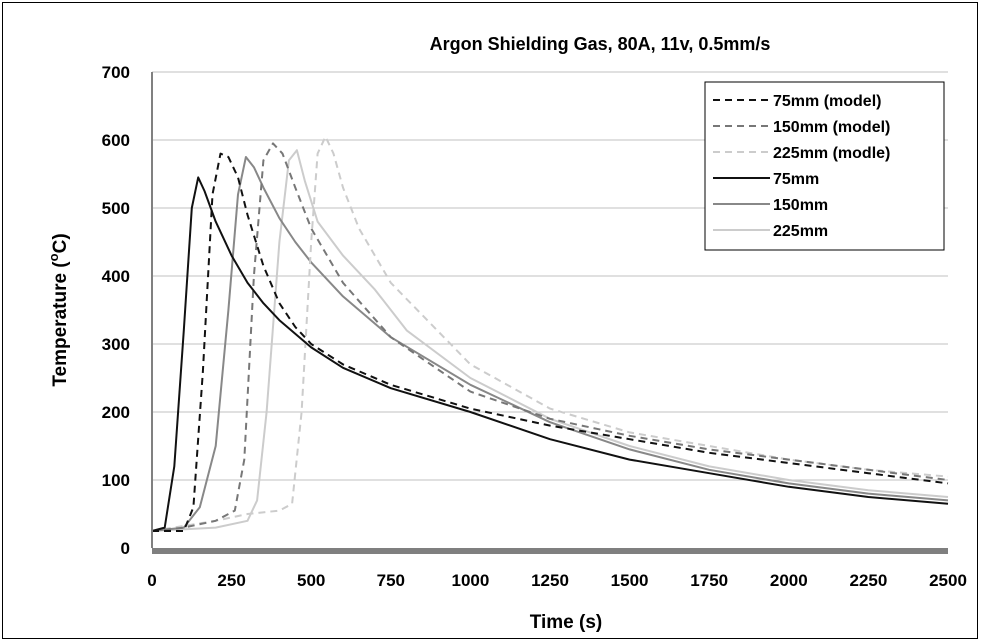 The height and width of the screenshot is (643, 982). I want to click on x-tick-1250: 1250, so click(550, 580).